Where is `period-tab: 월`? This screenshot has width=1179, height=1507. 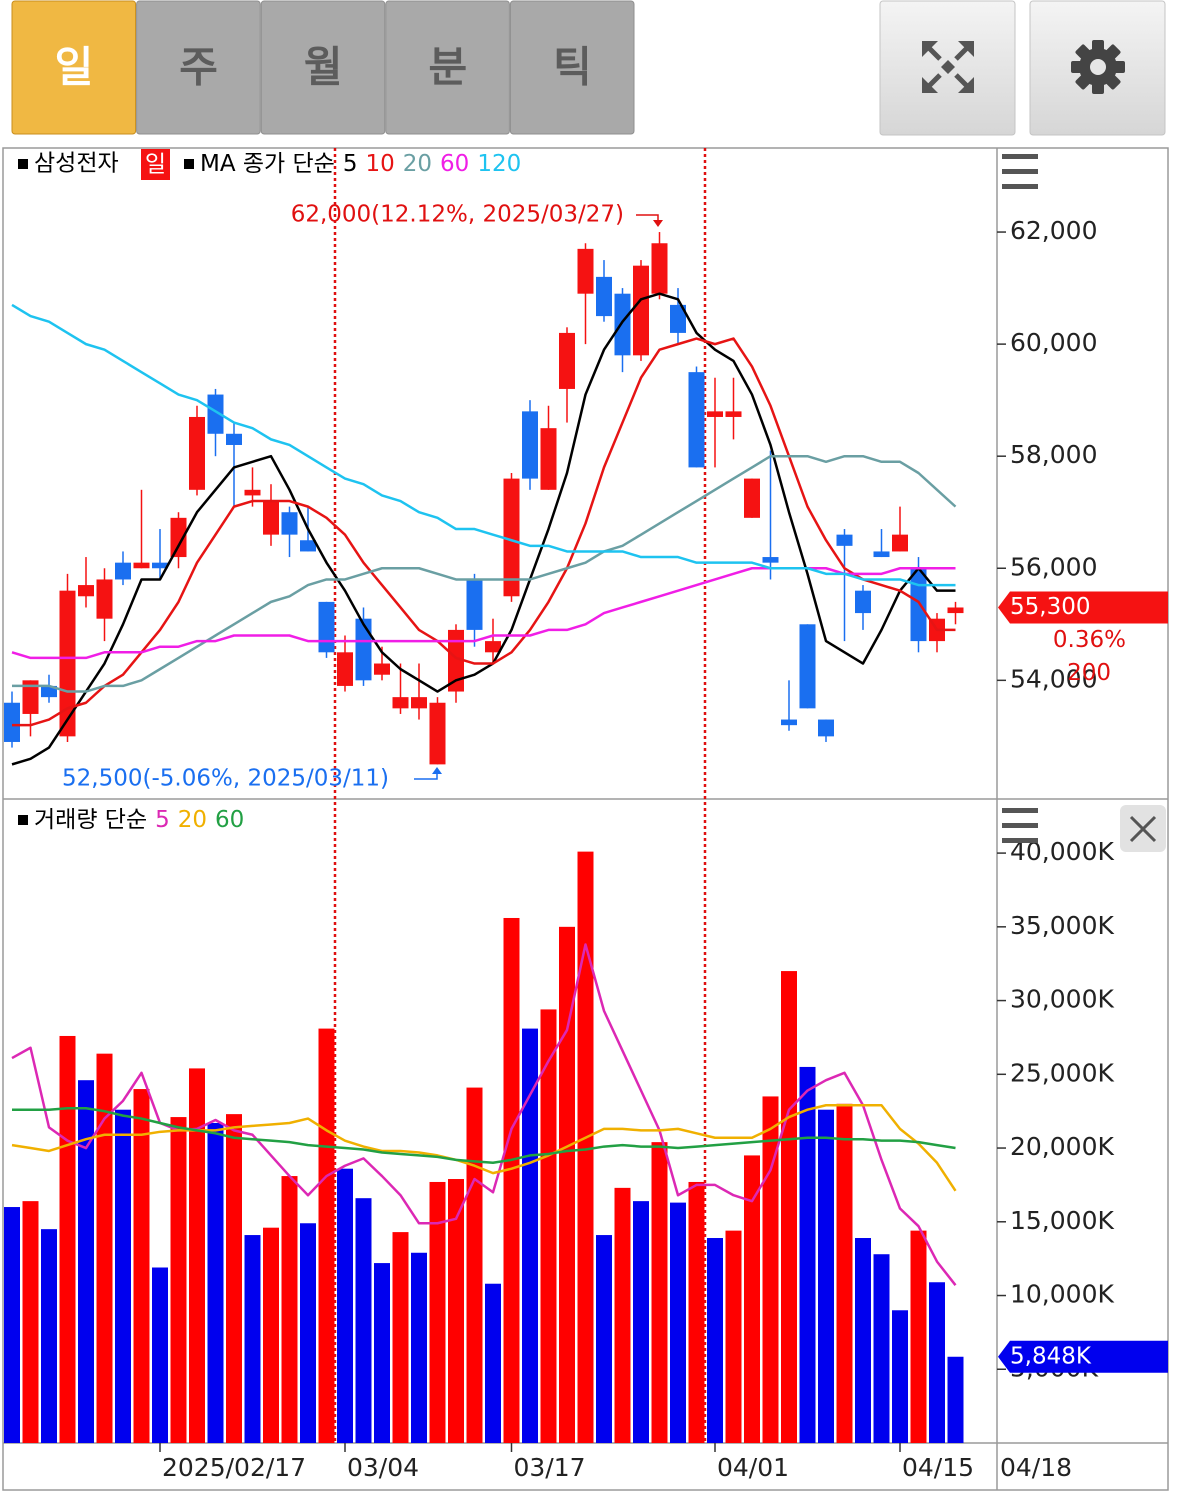
period-tab: 월 is located at coordinates (323, 67).